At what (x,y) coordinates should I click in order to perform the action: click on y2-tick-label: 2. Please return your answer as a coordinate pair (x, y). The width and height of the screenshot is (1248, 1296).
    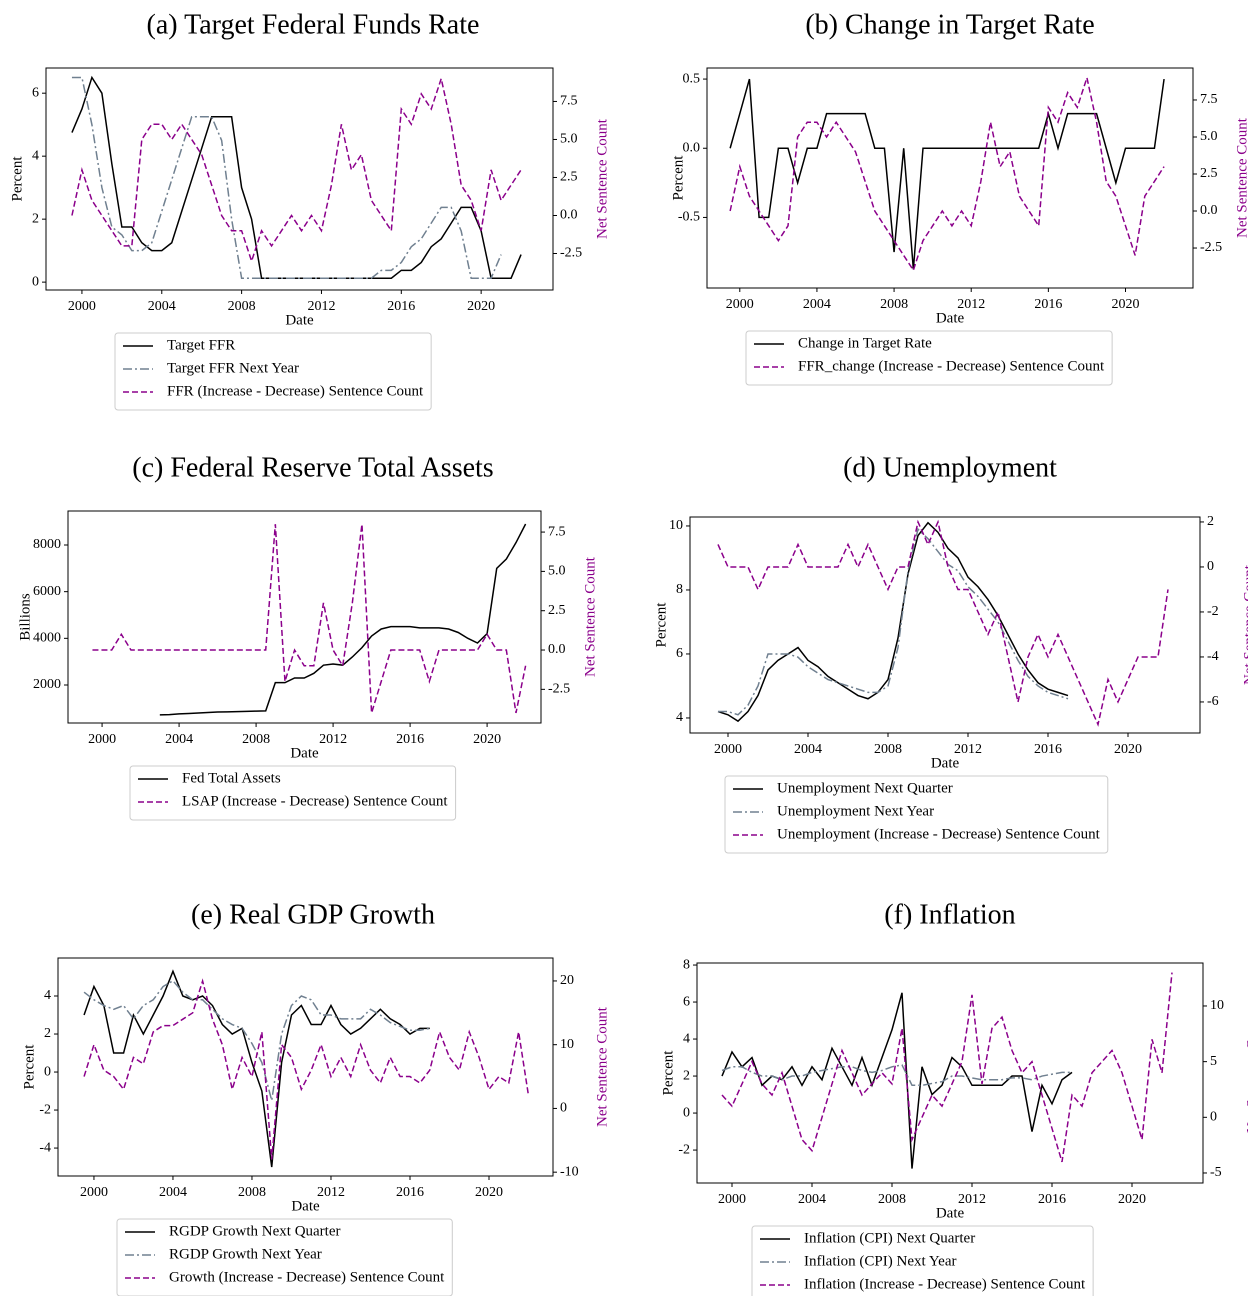
    Looking at the image, I should click on (1210, 521).